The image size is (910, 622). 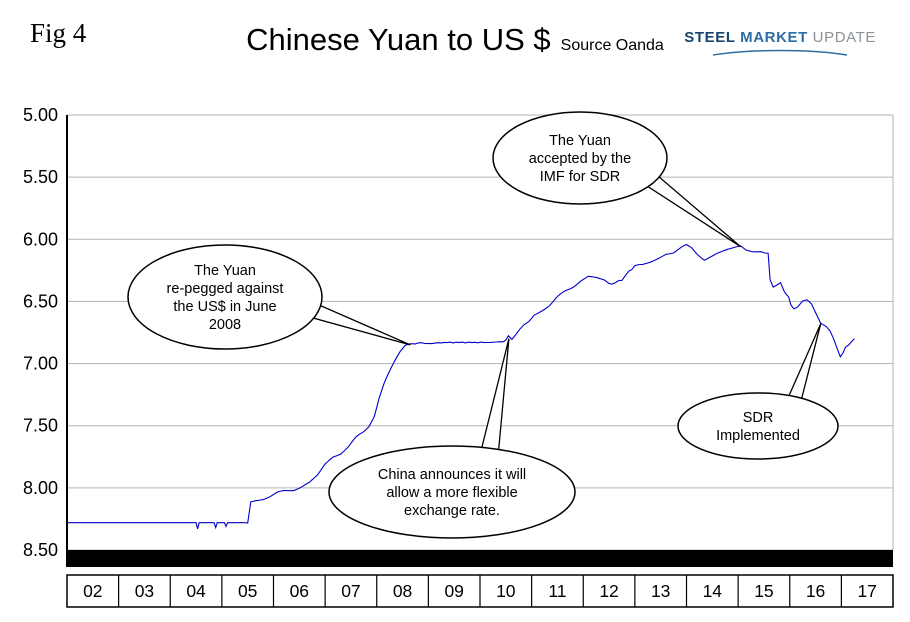 What do you see at coordinates (612, 45) in the screenshot?
I see `source-label: Source Oanda` at bounding box center [612, 45].